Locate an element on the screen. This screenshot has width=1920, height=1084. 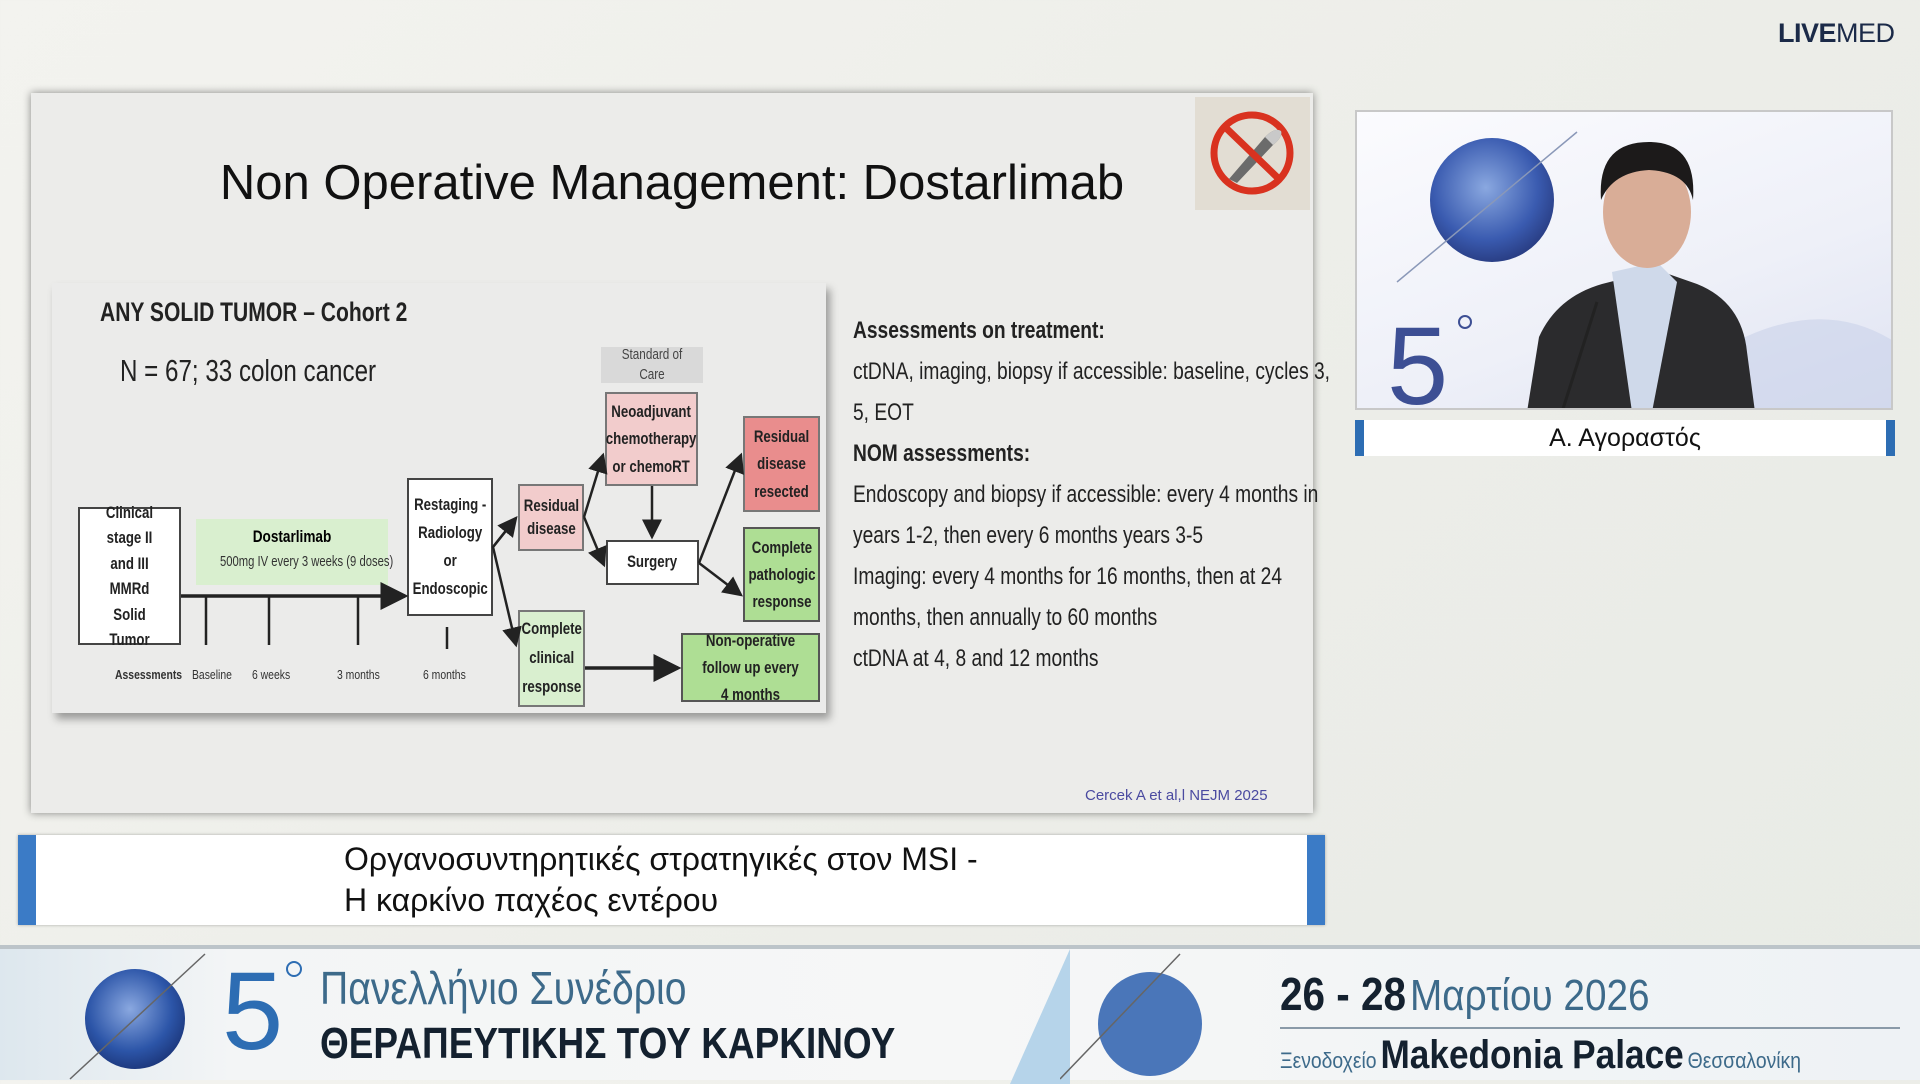
timeline-label: 6 months is located at coordinates (444, 674).